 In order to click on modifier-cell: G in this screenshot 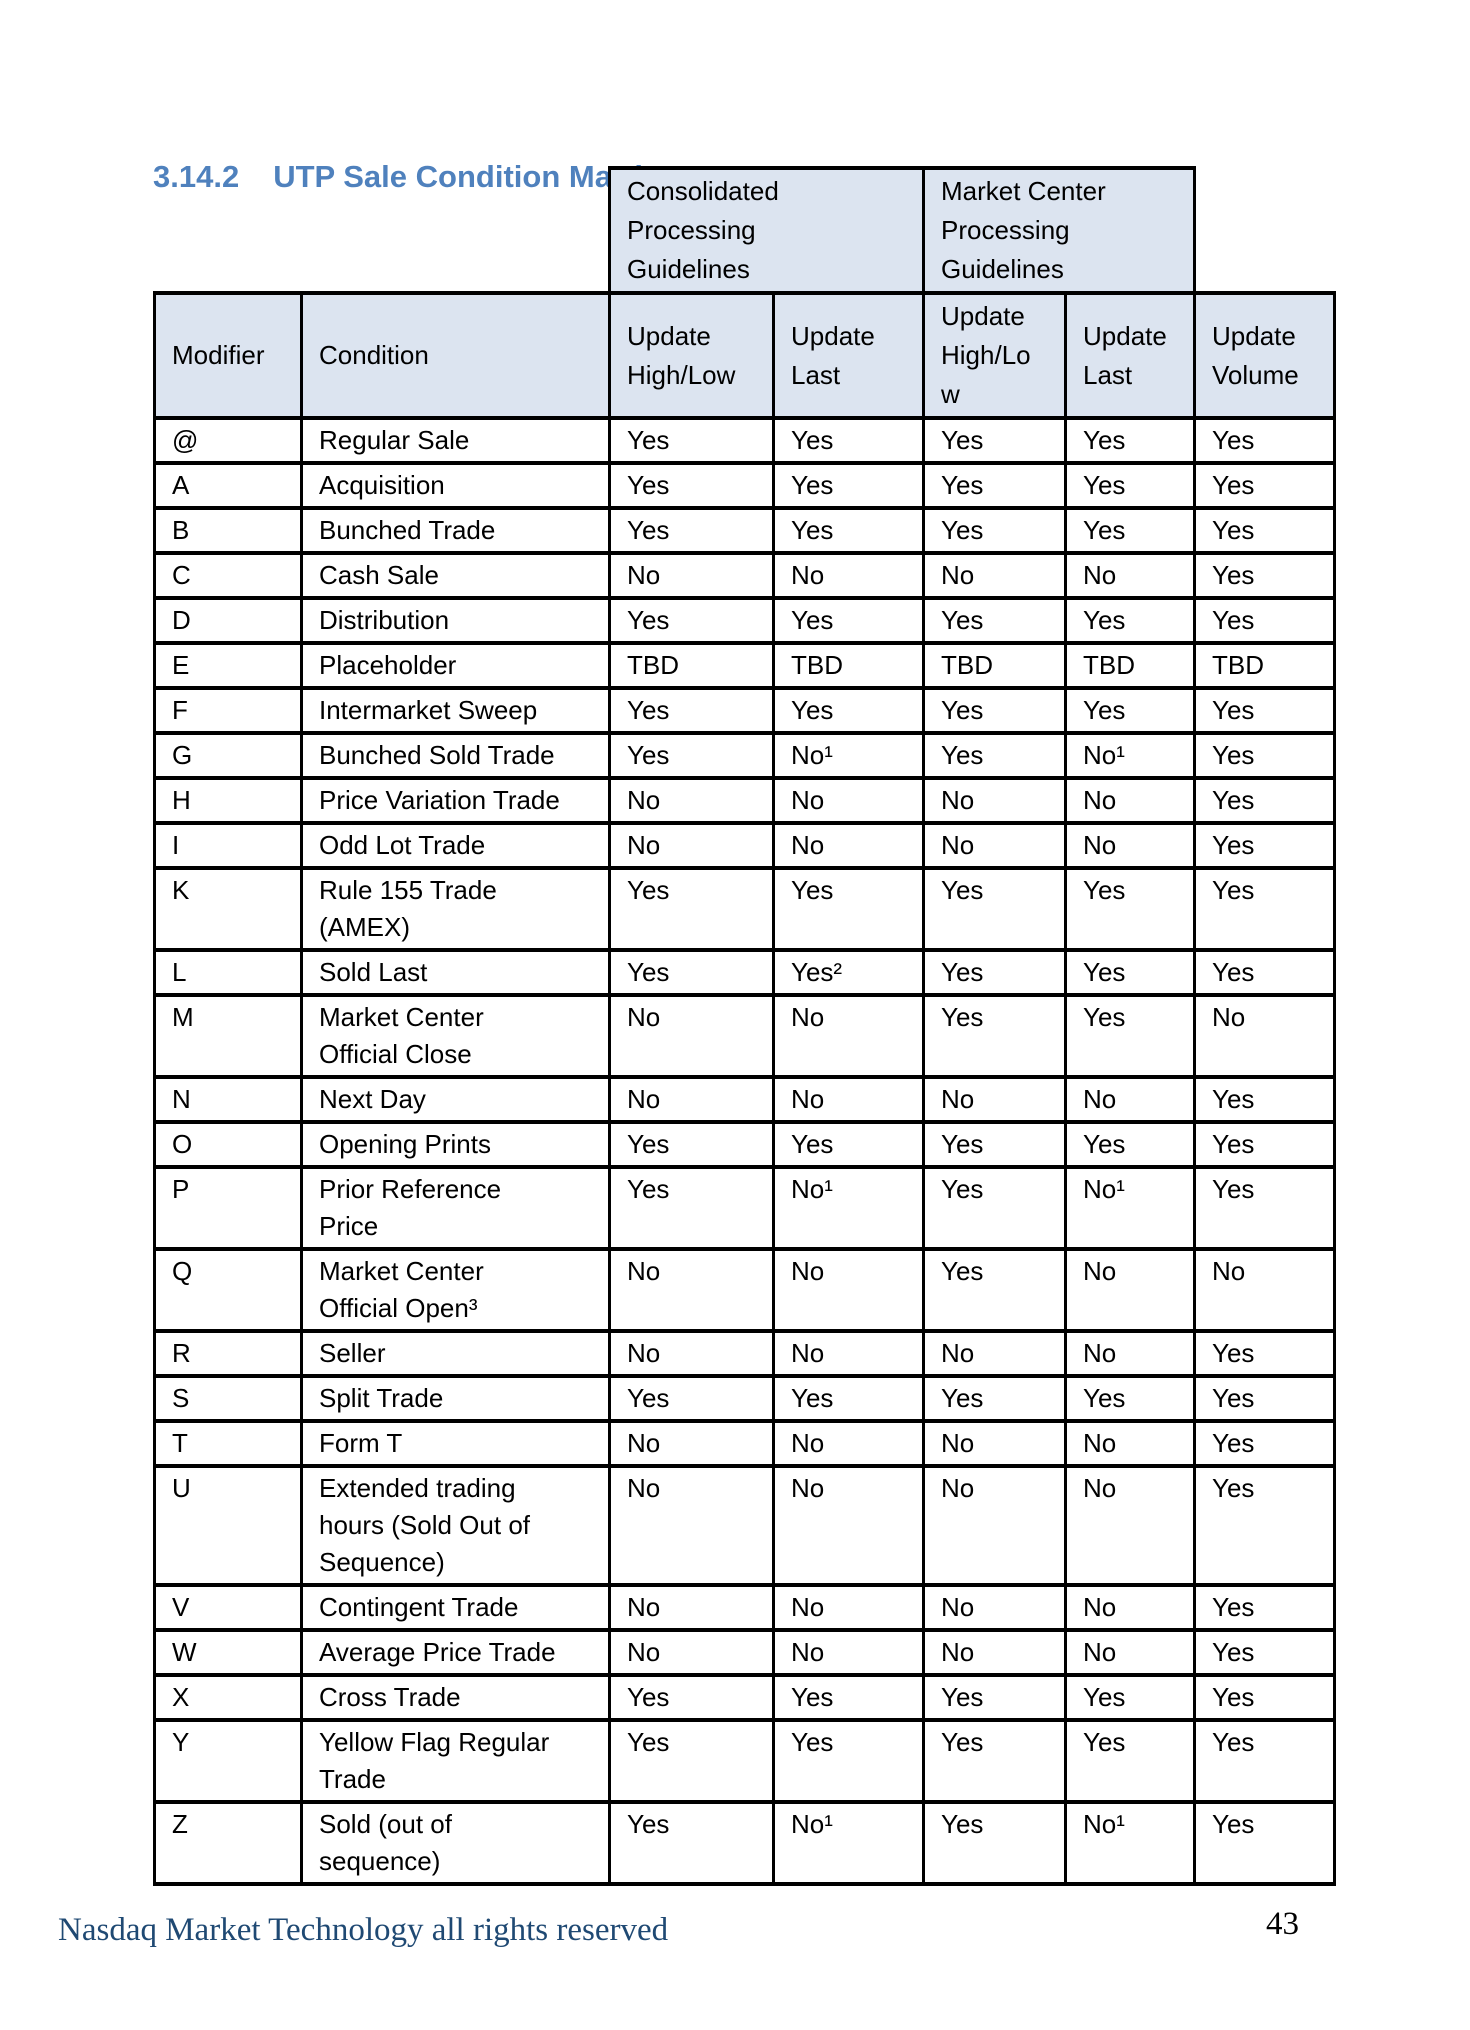, I will do `click(228, 755)`.